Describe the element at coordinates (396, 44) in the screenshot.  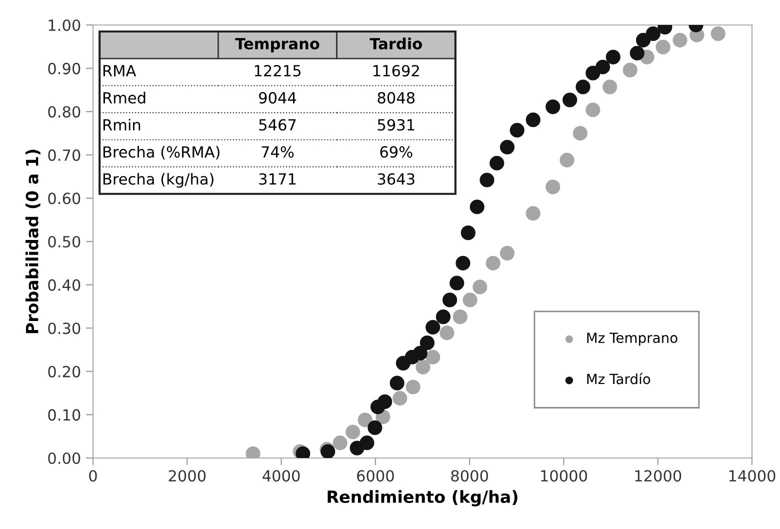
I see `annotation: Tardio` at that location.